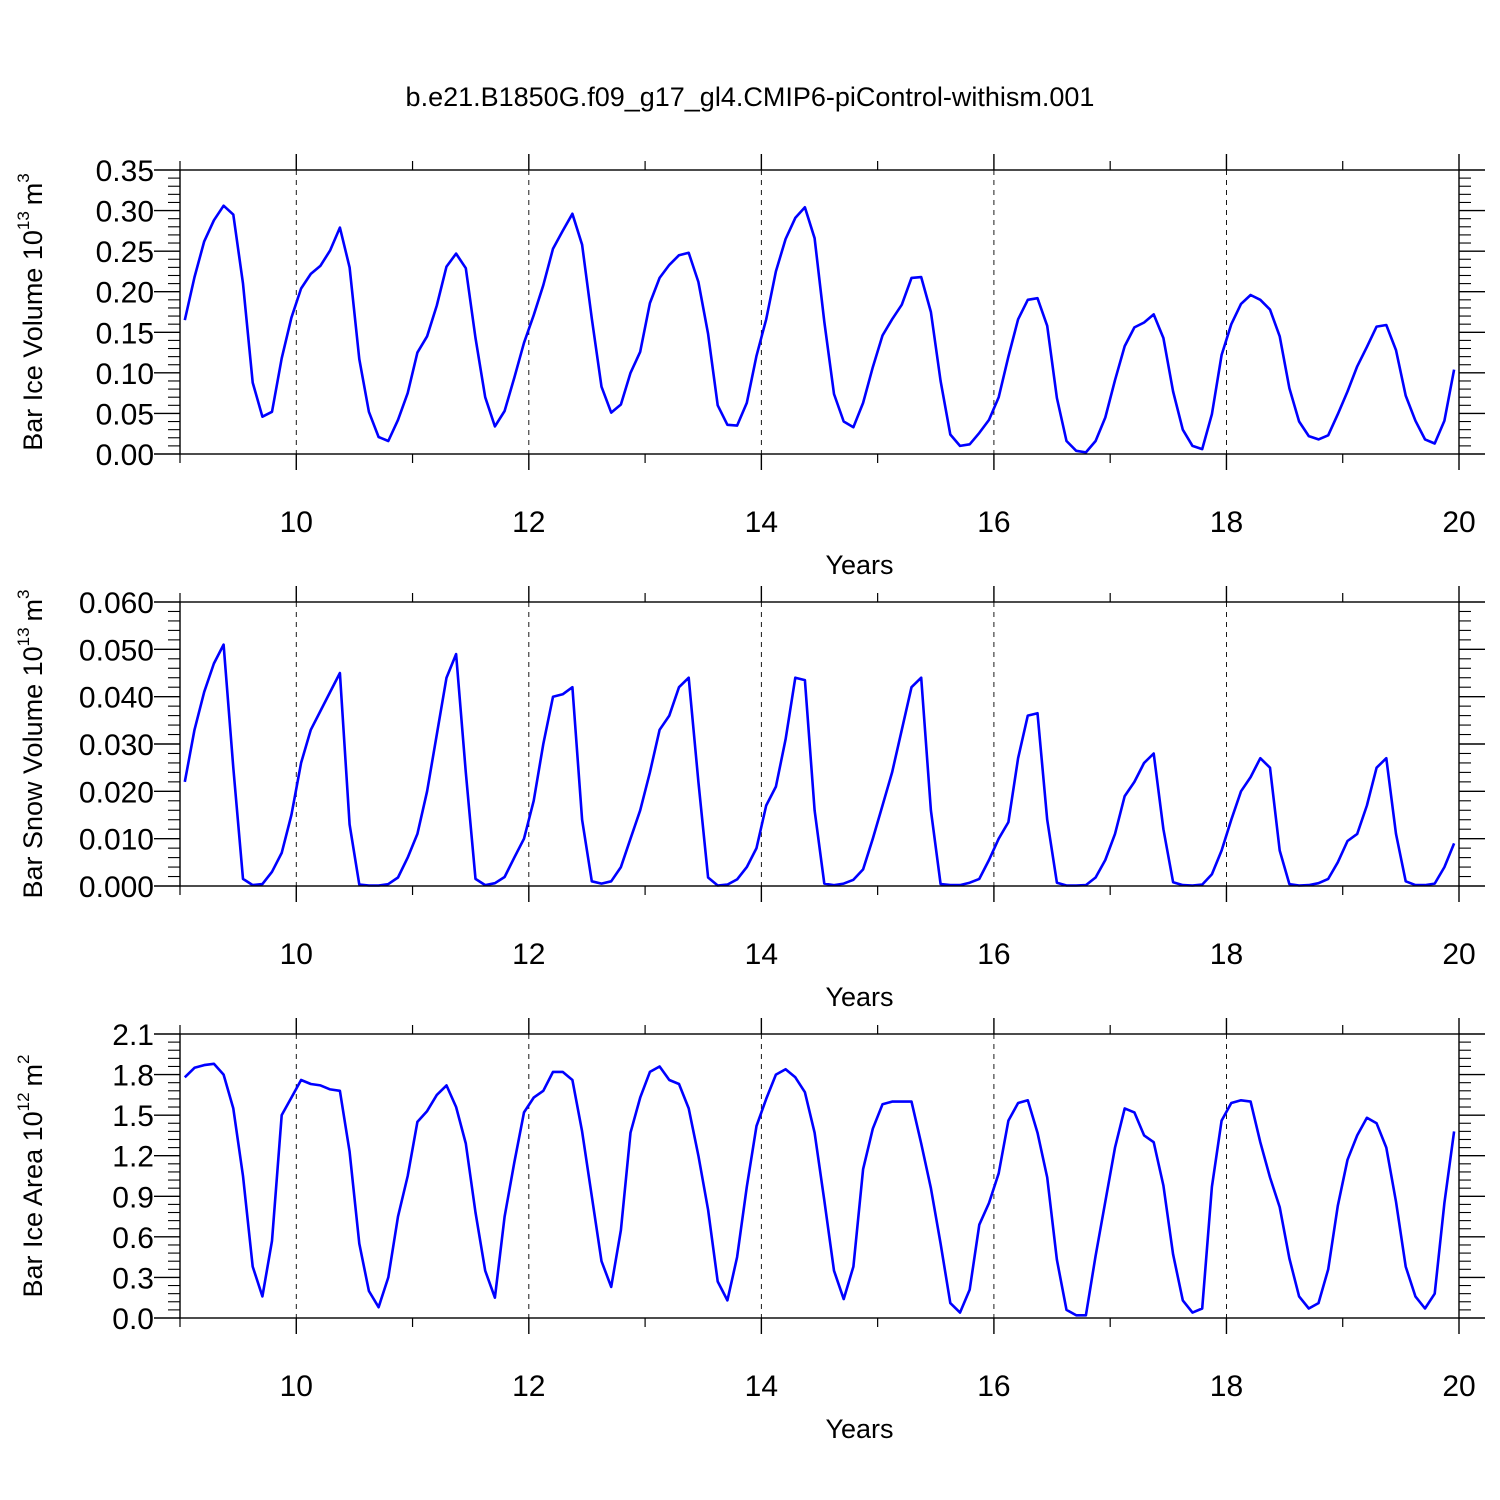 Image resolution: width=1500 pixels, height=1500 pixels. Describe the element at coordinates (31, 1175) in the screenshot. I see `y-axis-title: Bar Ice Area 1012m2` at that location.